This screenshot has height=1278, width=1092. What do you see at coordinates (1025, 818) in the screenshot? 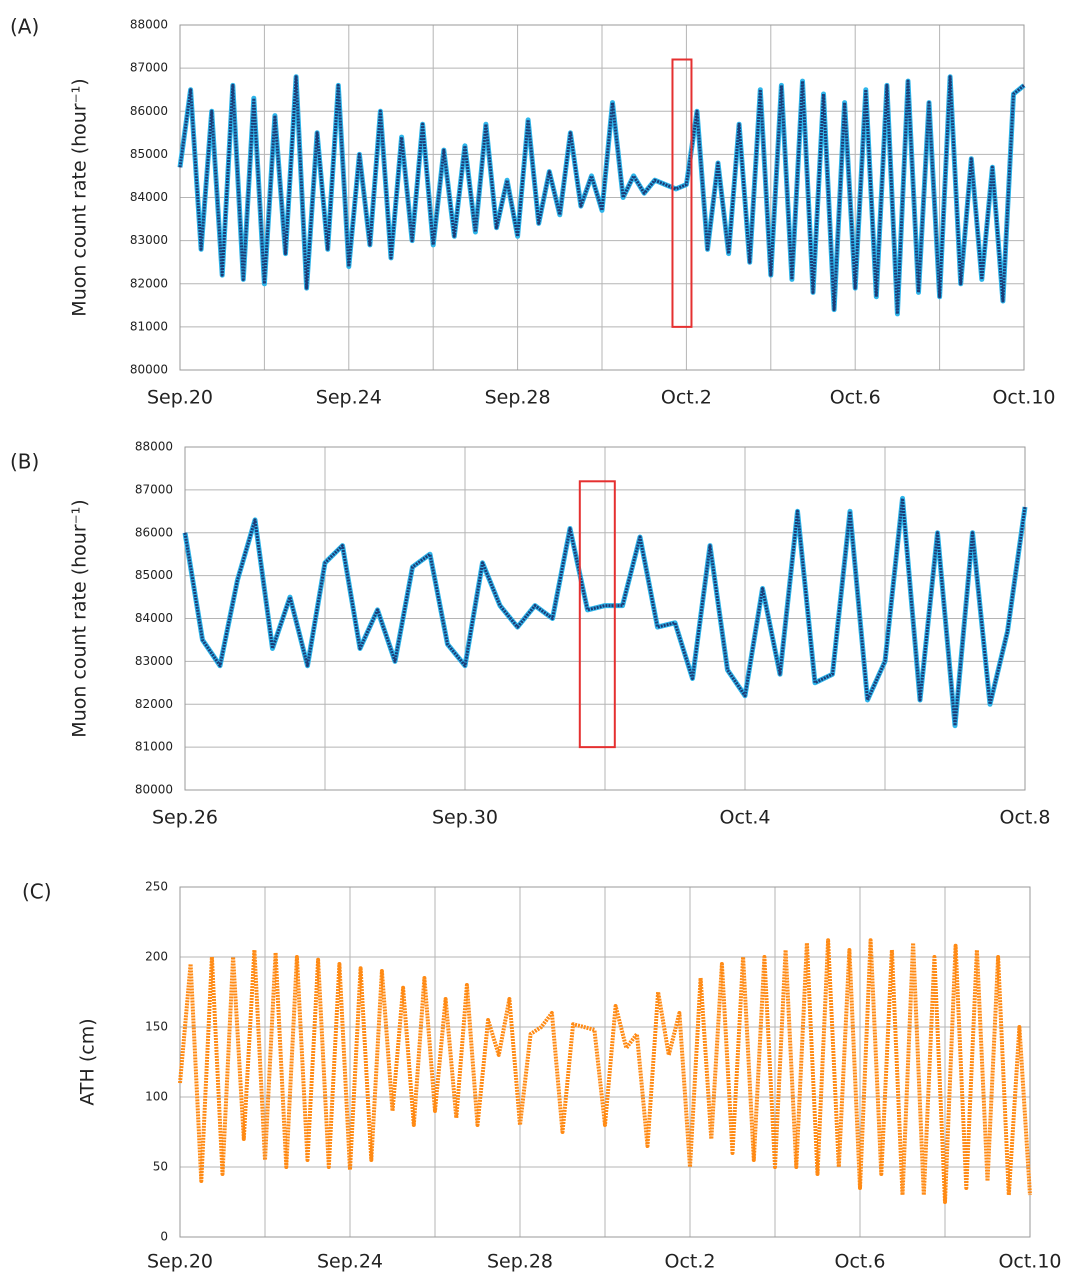
I see `x-tick-label: Oct.8` at bounding box center [1025, 818].